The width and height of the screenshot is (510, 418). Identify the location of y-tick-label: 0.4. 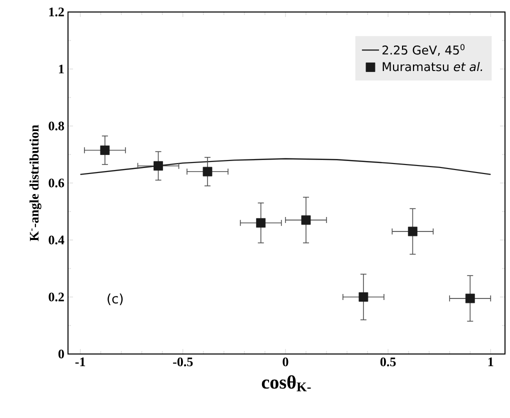
(56, 240).